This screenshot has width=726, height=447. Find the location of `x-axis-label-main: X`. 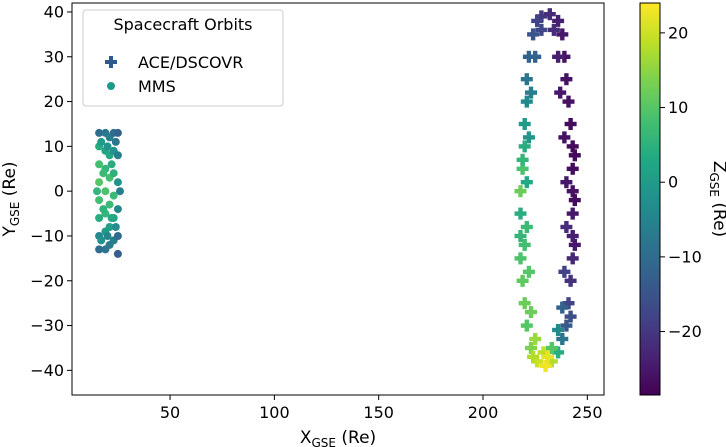

x-axis-label-main: X is located at coordinates (306, 437).